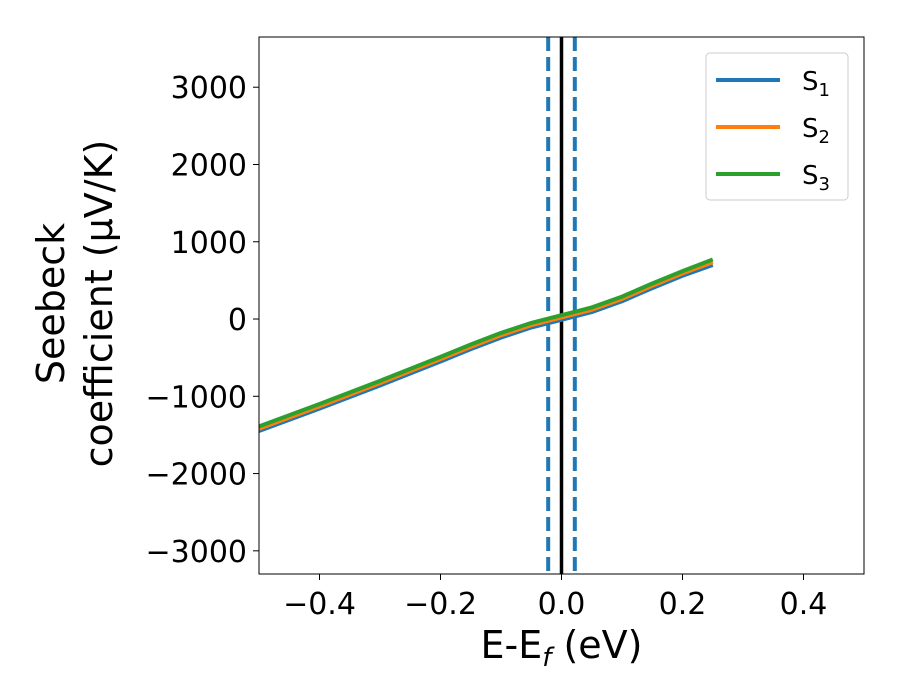 The width and height of the screenshot is (900, 700). I want to click on y-tick-label: −3000, so click(196, 552).